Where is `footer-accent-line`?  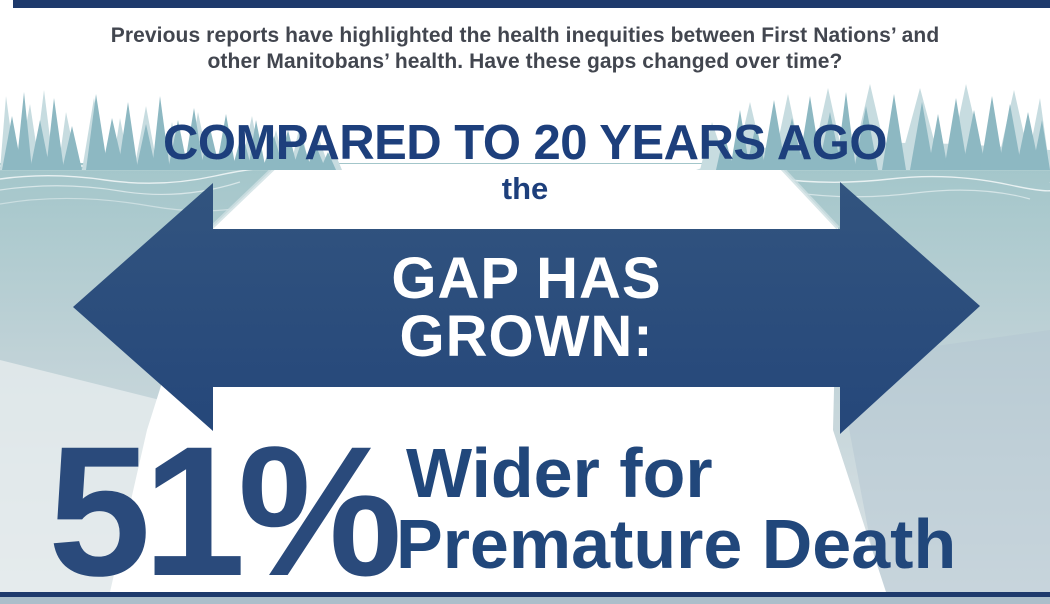
footer-accent-line is located at coordinates (525, 594).